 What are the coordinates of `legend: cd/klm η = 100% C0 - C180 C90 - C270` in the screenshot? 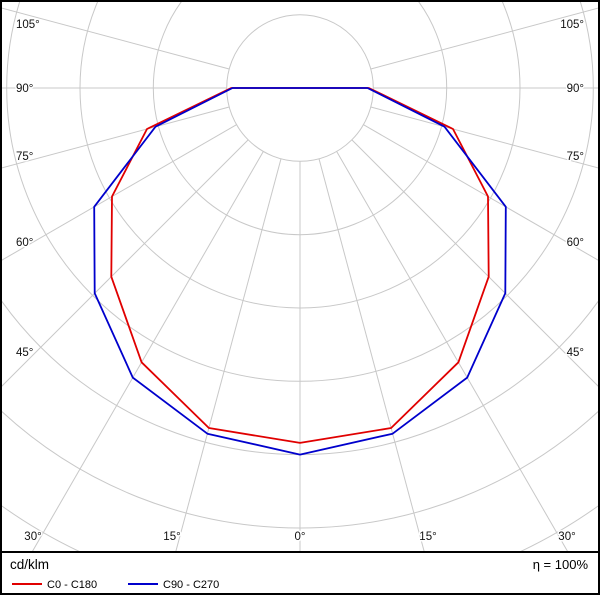 It's located at (299, 574).